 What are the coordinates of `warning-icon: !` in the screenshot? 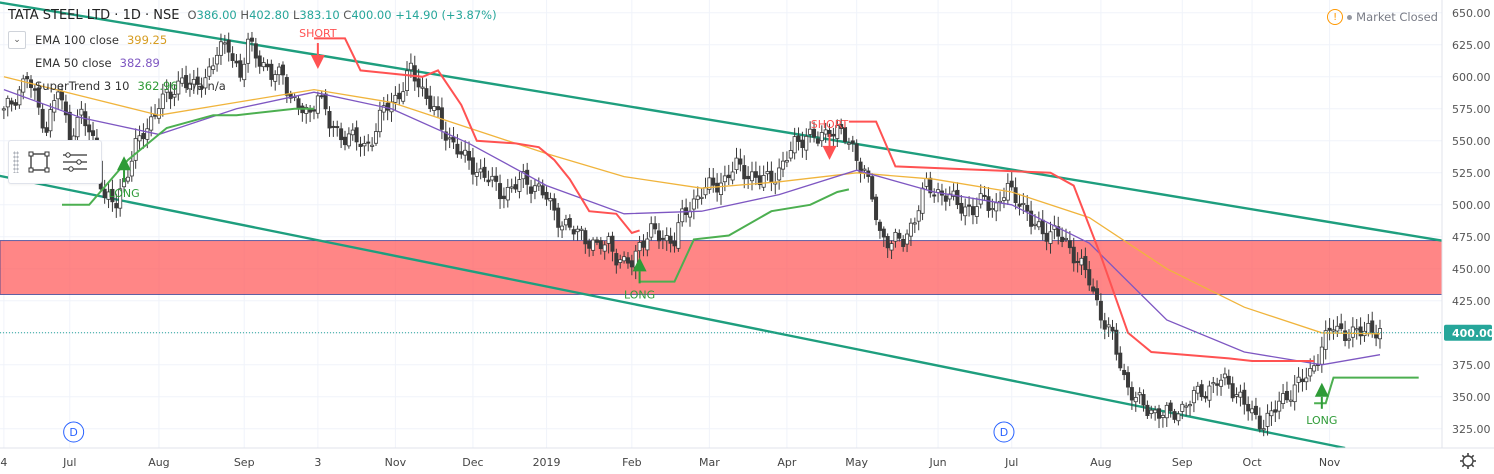 It's located at (1335, 17).